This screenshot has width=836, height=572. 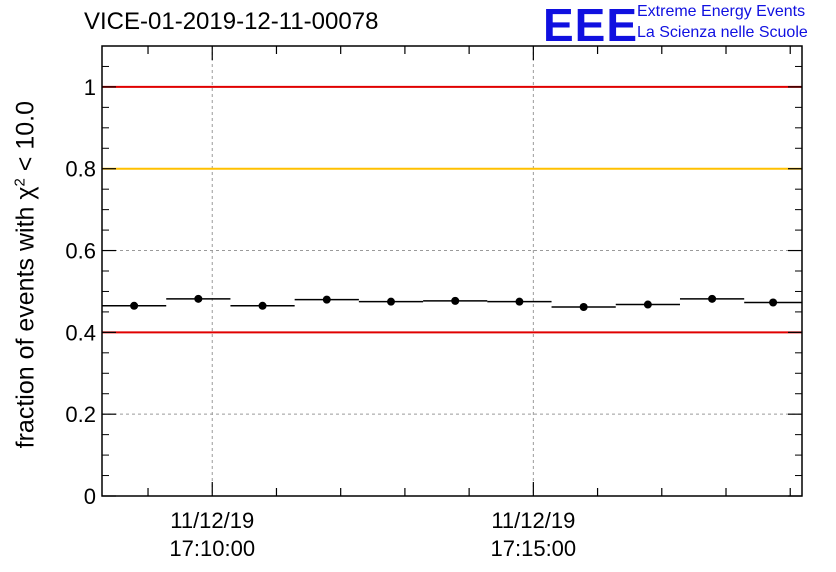 What do you see at coordinates (80, 332) in the screenshot?
I see `y-tick-label: 0.4` at bounding box center [80, 332].